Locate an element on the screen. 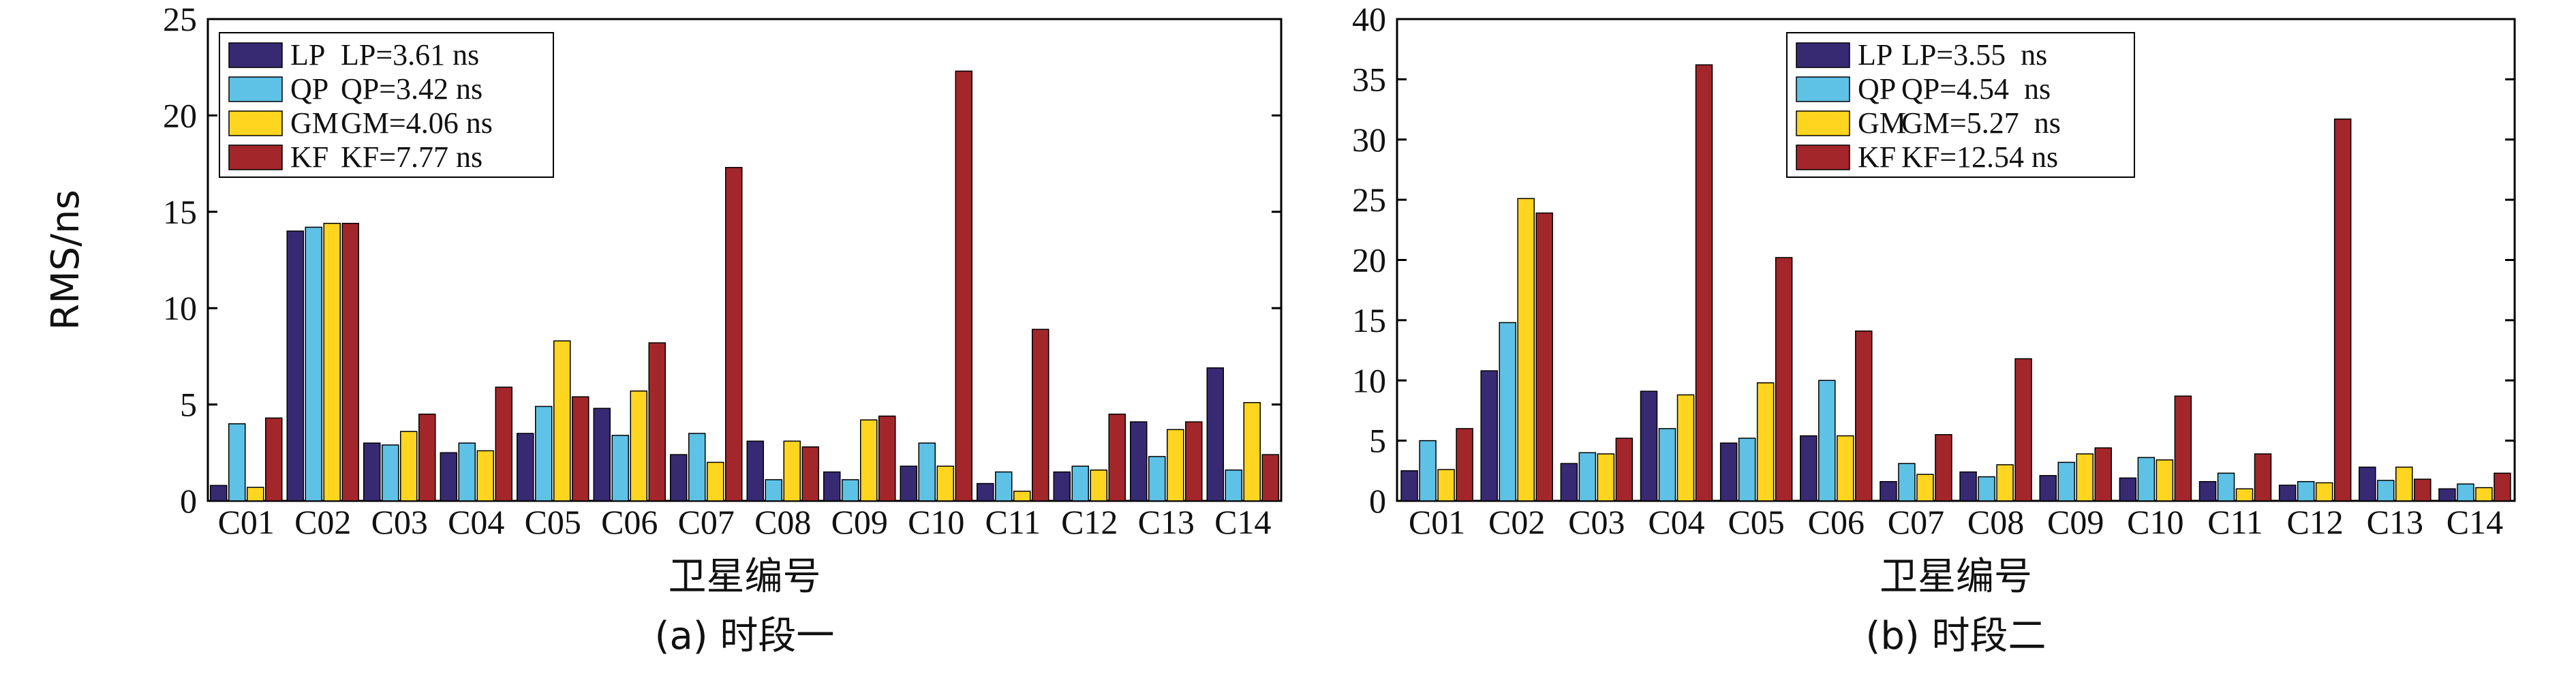 The image size is (2576, 676). y-tick-label: 40 is located at coordinates (1369, 19).